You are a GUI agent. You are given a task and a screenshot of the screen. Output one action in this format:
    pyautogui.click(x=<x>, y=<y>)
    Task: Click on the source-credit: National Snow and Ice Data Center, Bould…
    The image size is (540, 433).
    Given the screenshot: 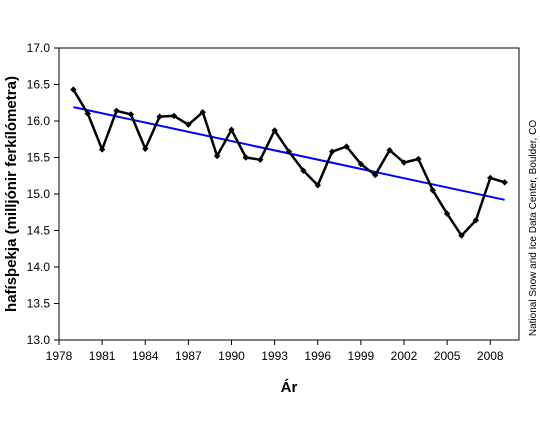 What is the action you would take?
    pyautogui.click(x=533, y=228)
    